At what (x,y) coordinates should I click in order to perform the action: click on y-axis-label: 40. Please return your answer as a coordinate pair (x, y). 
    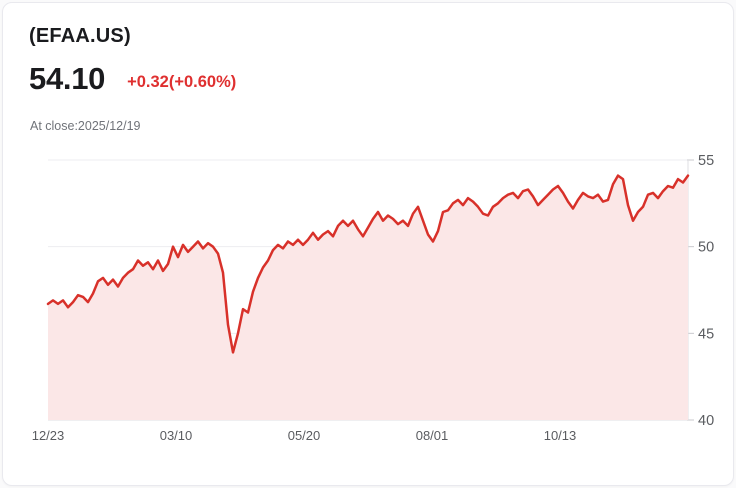
    Looking at the image, I should click on (706, 421).